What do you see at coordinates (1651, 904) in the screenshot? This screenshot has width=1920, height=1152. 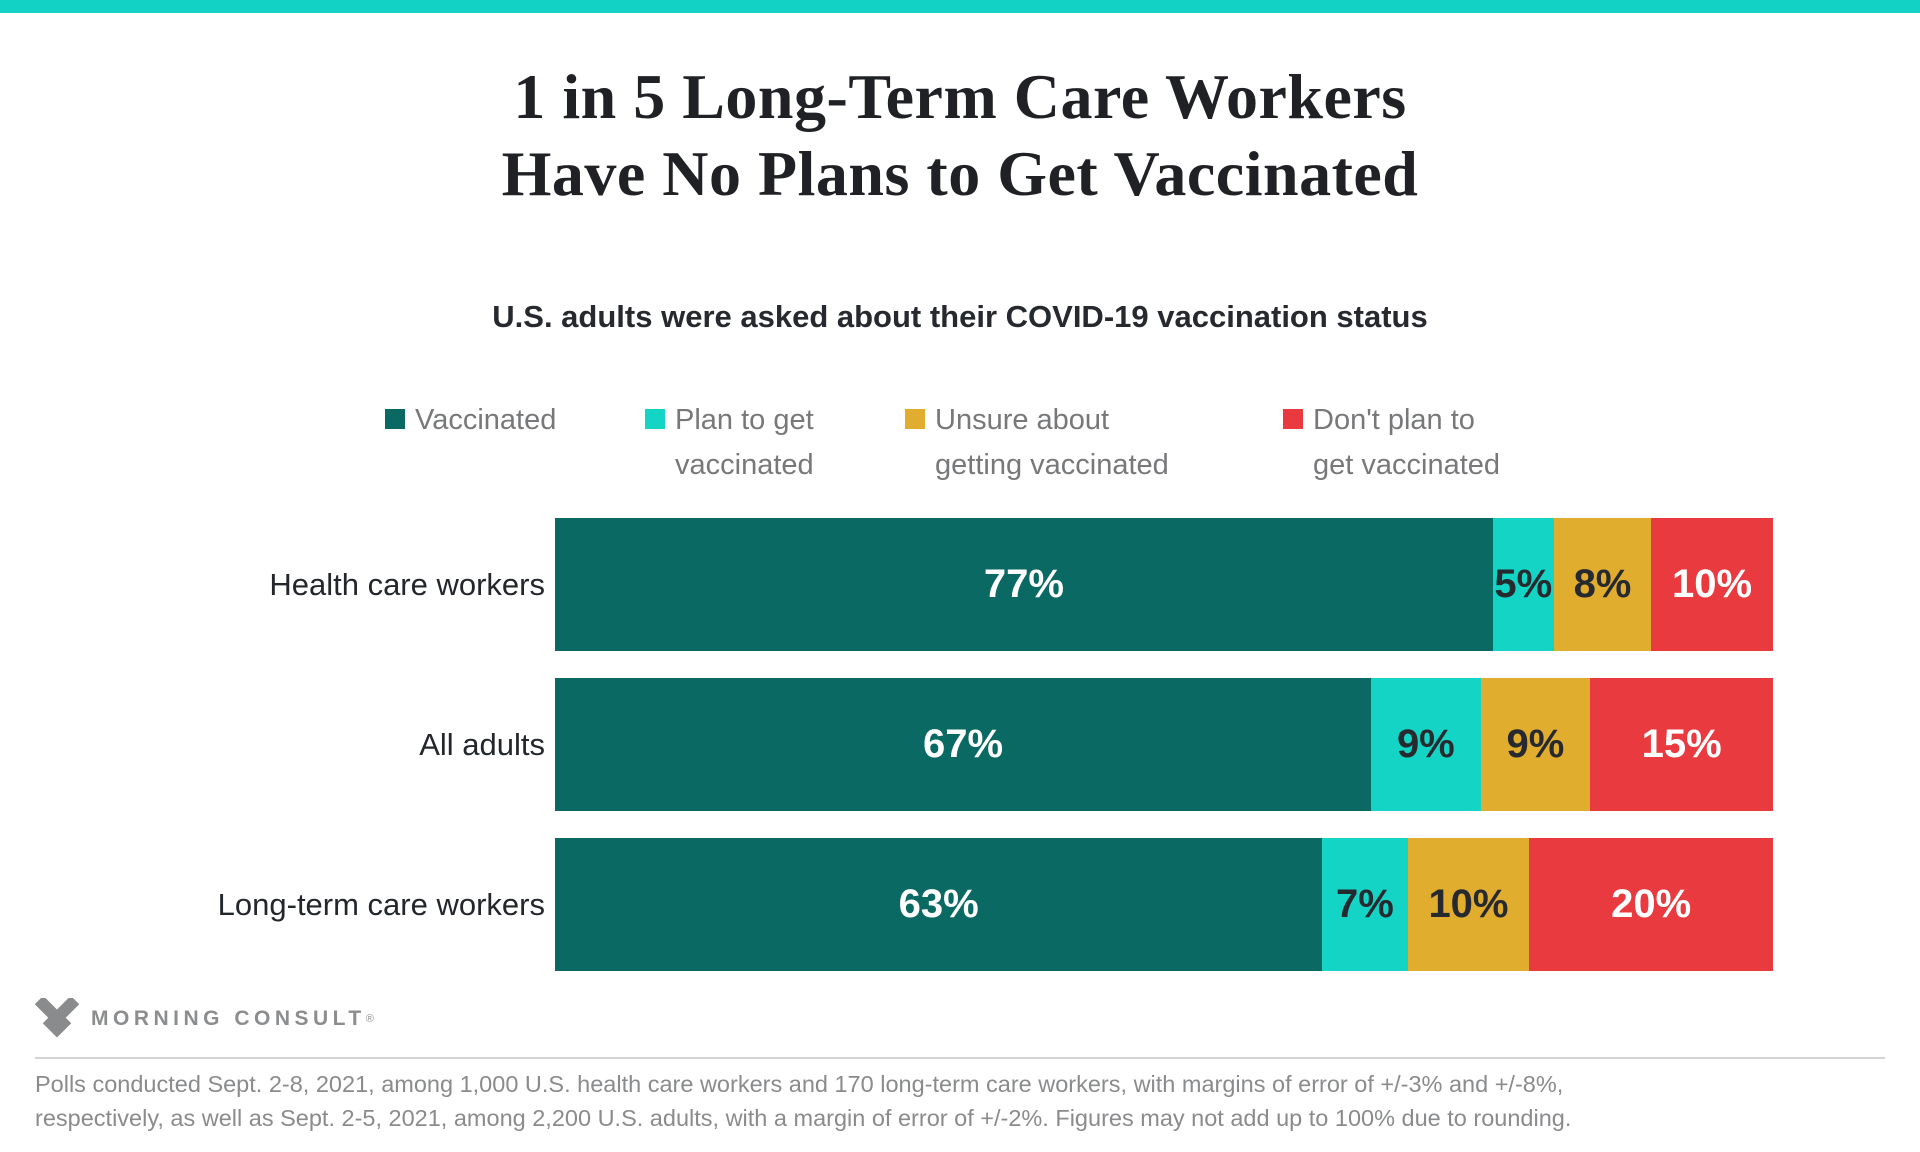 I see `bar-segment-don-t-plan-to-get-vaccinated: 20%` at bounding box center [1651, 904].